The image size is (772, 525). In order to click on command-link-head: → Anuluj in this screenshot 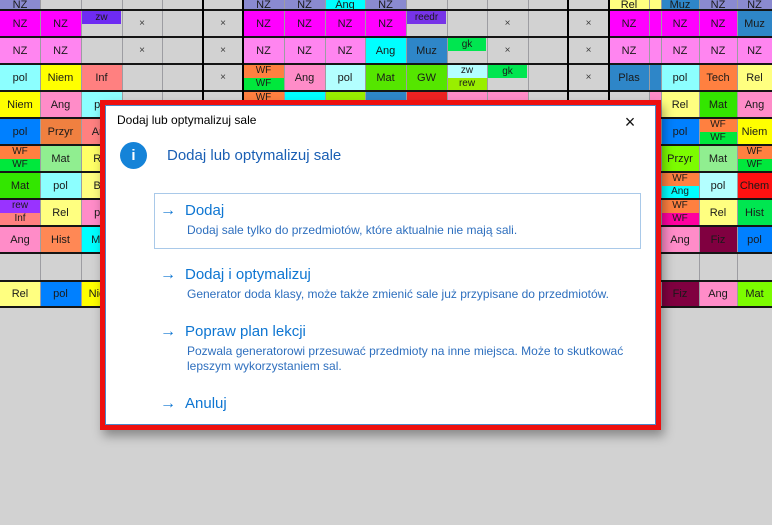, I will do `click(400, 404)`.